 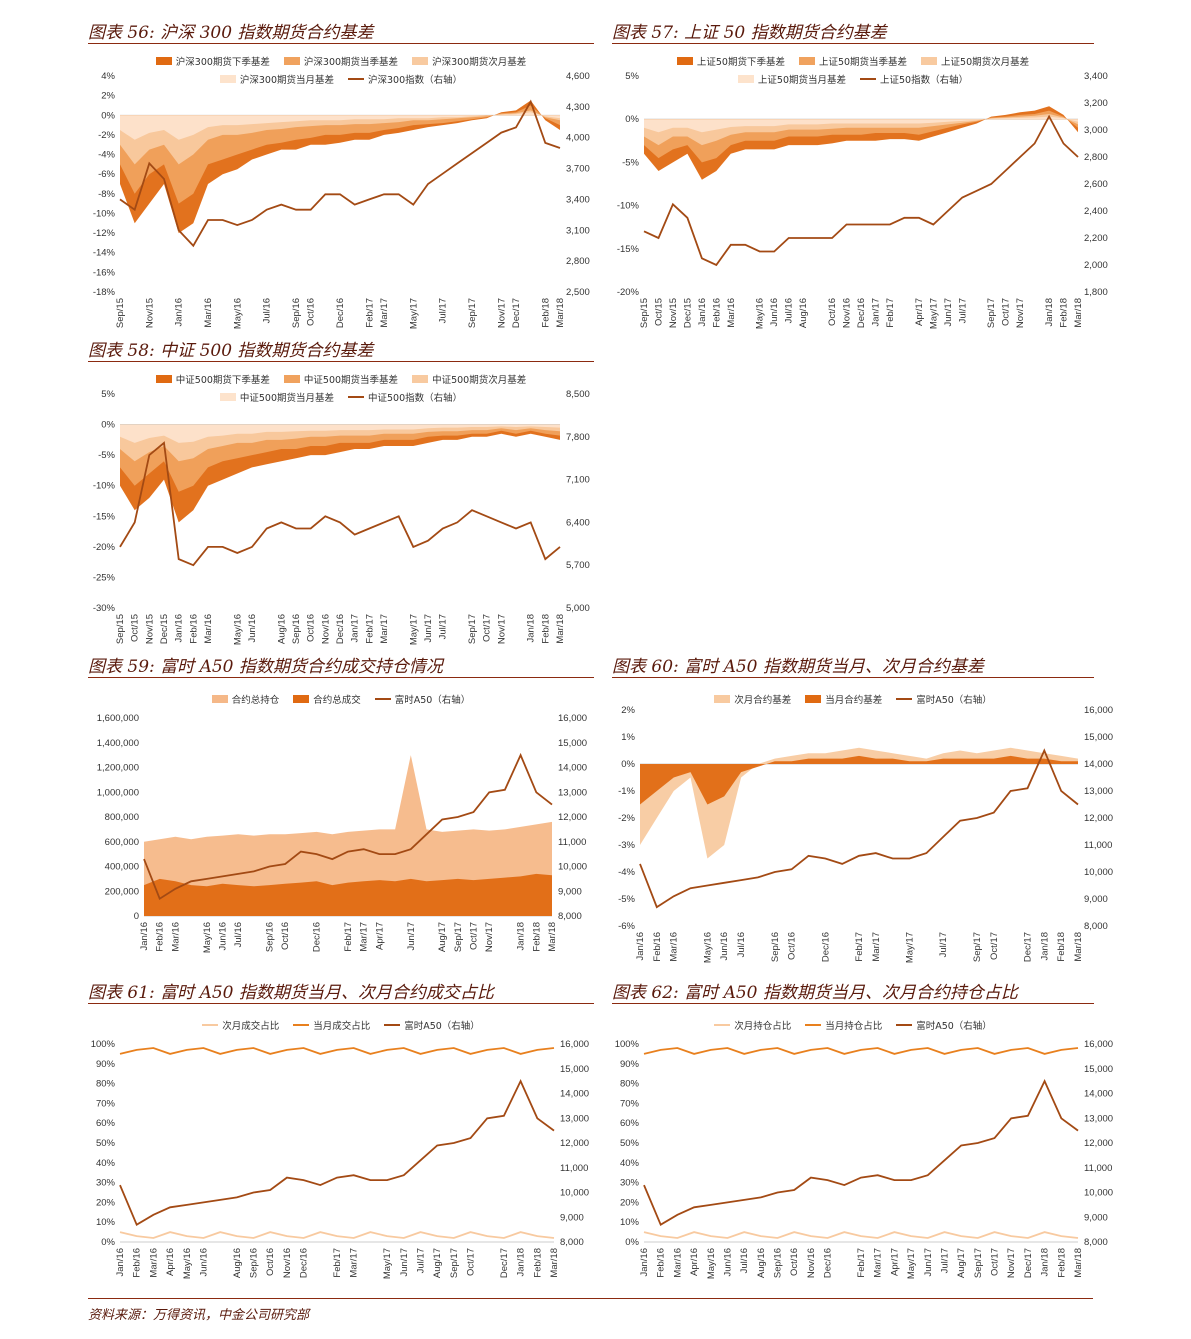 I want to click on left-tick-label: -3%, so click(x=626, y=845).